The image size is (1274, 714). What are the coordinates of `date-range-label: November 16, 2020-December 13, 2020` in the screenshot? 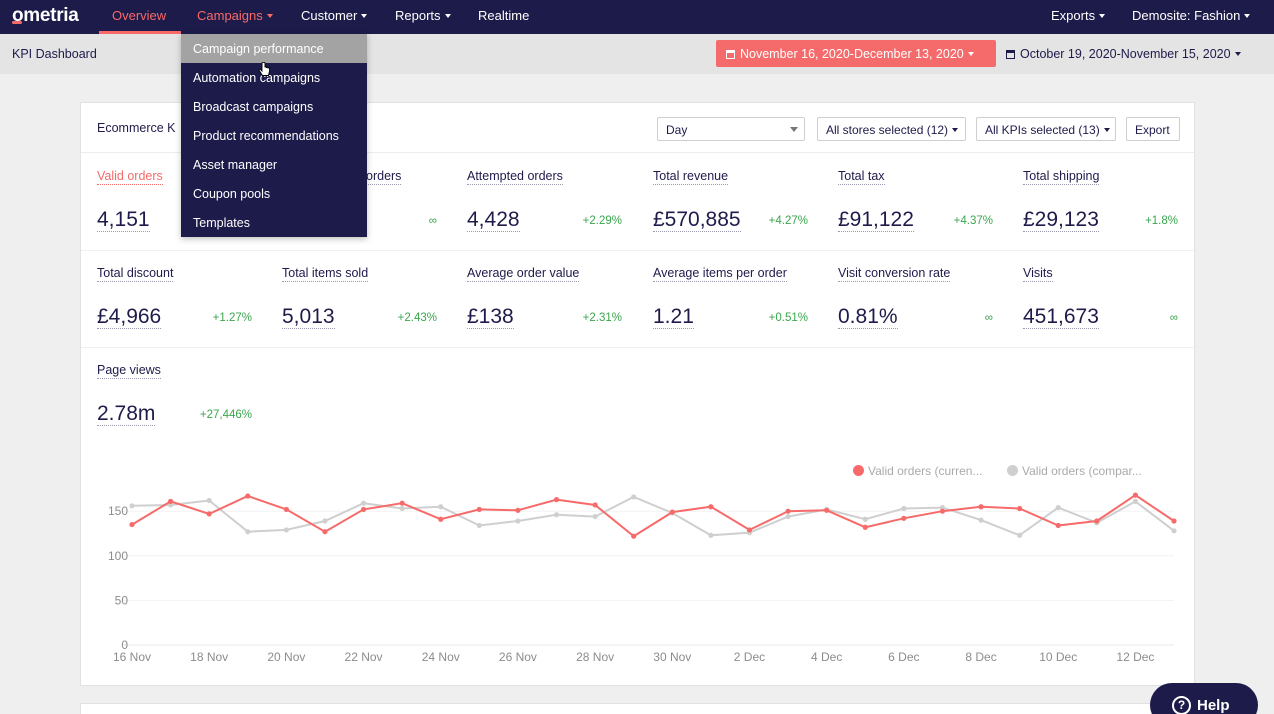 It's located at (852, 54).